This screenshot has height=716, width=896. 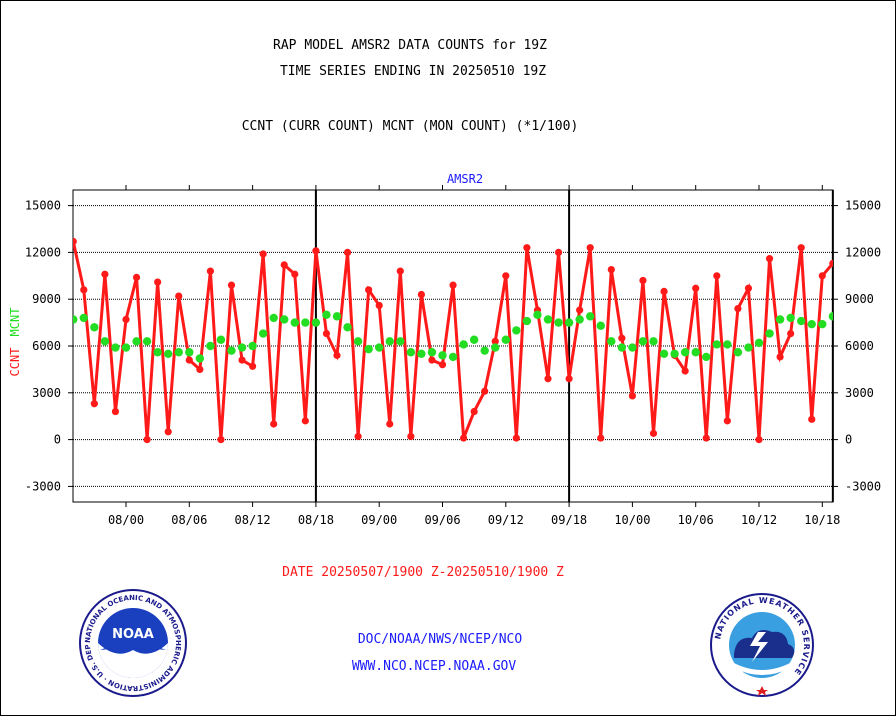 What do you see at coordinates (133, 634) in the screenshot?
I see `noaa-logo-text: NOAA` at bounding box center [133, 634].